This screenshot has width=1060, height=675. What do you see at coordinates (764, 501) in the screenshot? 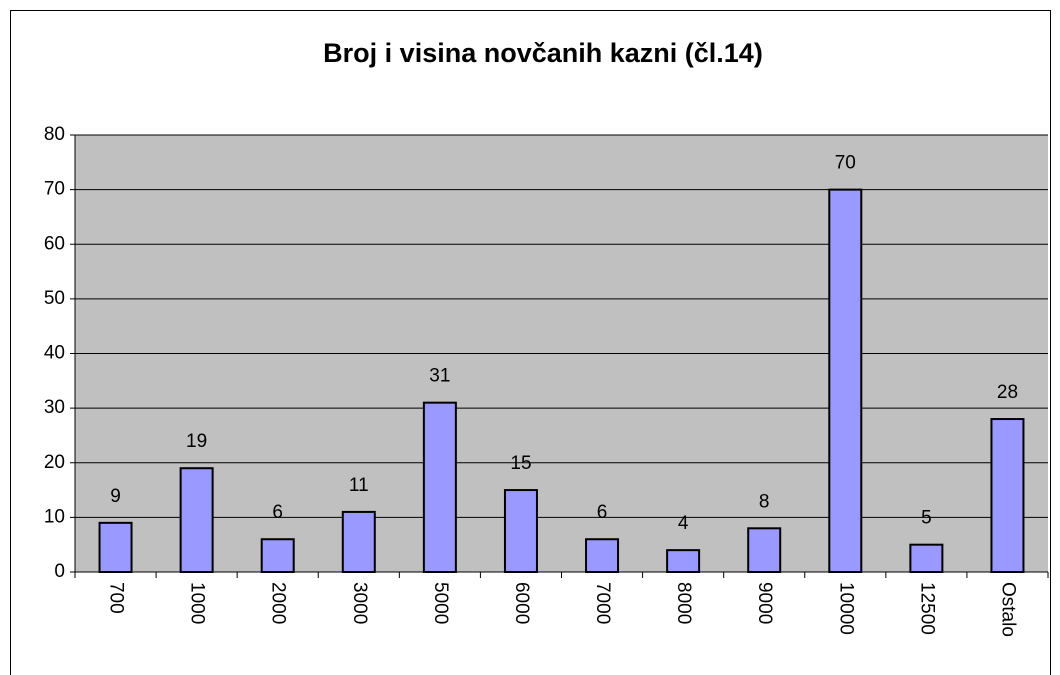
I see `data-label: 8` at bounding box center [764, 501].